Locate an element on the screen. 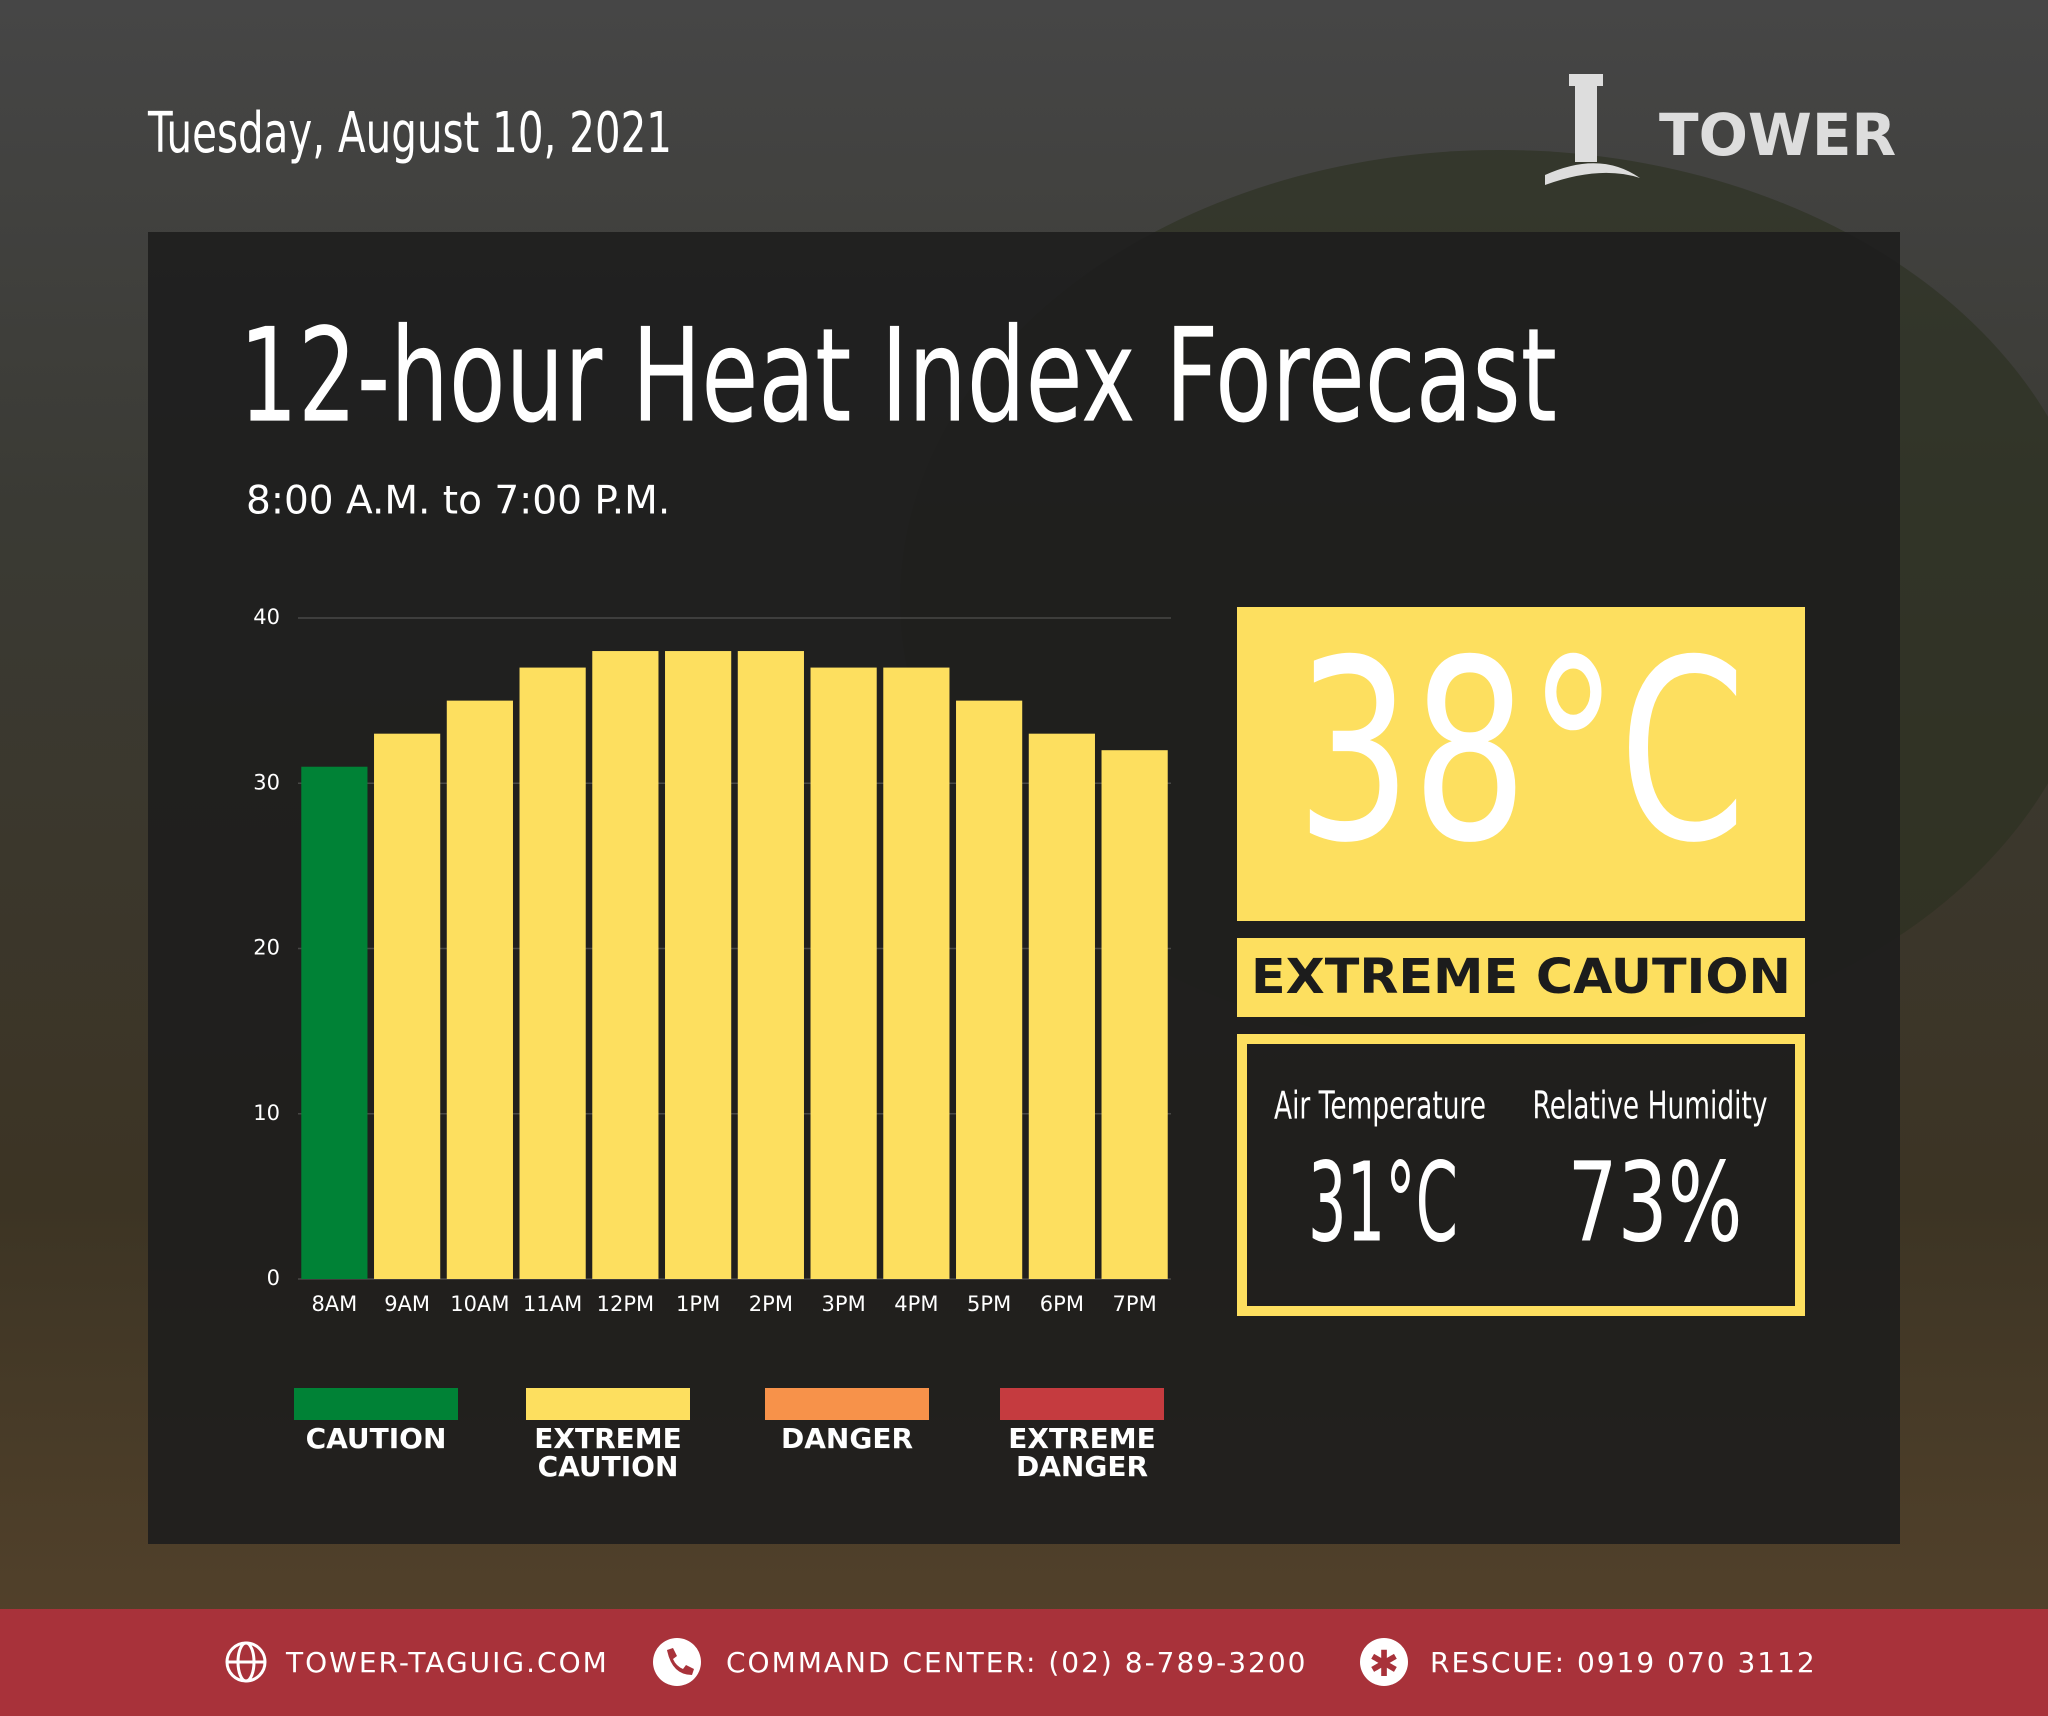 The height and width of the screenshot is (1716, 2048). y-tick-label: 0 is located at coordinates (273, 1278).